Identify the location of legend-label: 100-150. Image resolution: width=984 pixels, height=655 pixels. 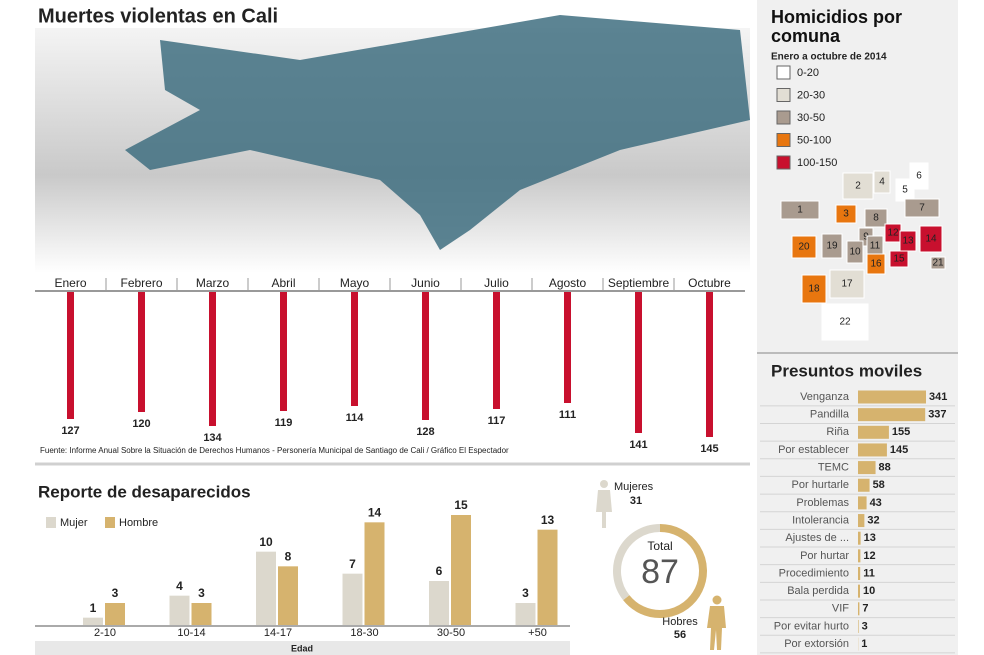
(817, 163).